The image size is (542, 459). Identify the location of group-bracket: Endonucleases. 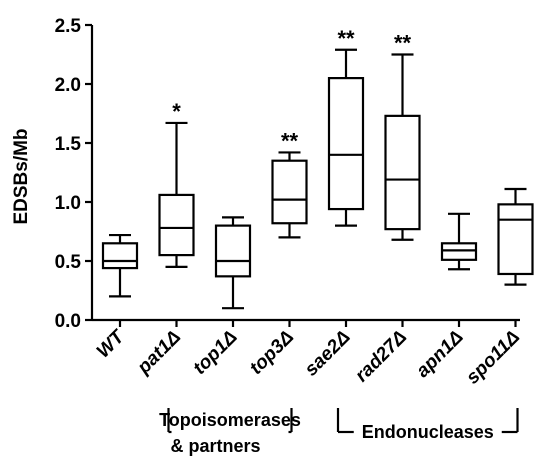
(427, 425).